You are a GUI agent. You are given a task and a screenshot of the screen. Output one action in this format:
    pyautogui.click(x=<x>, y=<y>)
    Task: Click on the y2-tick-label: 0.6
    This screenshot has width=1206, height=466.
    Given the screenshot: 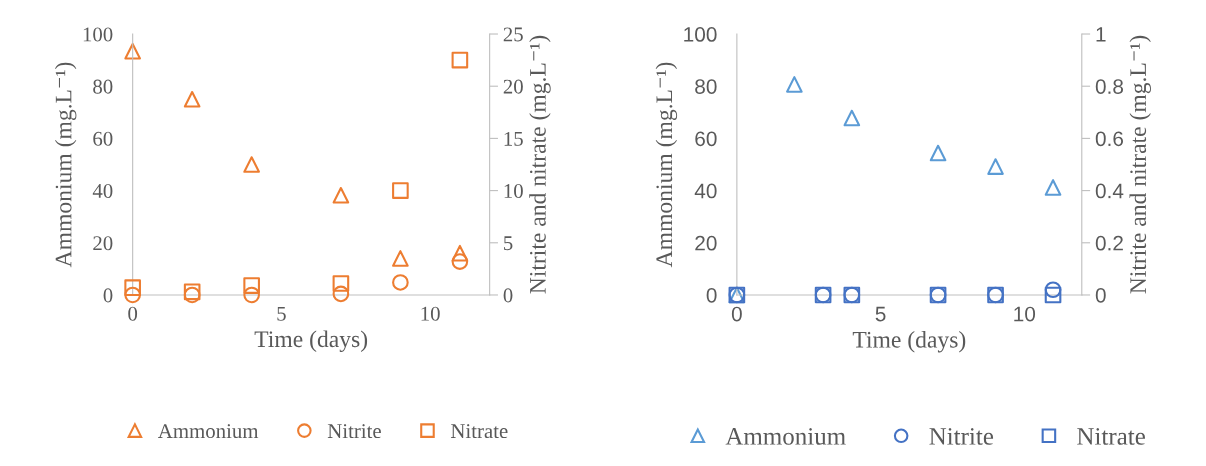 What is the action you would take?
    pyautogui.click(x=1109, y=139)
    